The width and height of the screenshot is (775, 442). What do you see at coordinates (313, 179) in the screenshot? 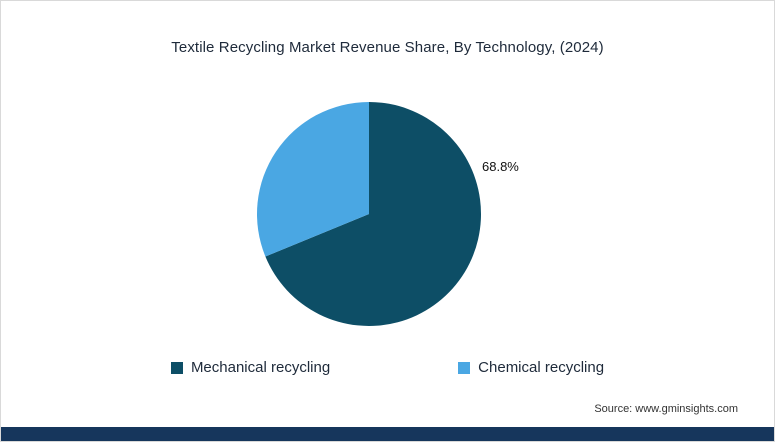
I see `pie-slice-chemical-recycling` at bounding box center [313, 179].